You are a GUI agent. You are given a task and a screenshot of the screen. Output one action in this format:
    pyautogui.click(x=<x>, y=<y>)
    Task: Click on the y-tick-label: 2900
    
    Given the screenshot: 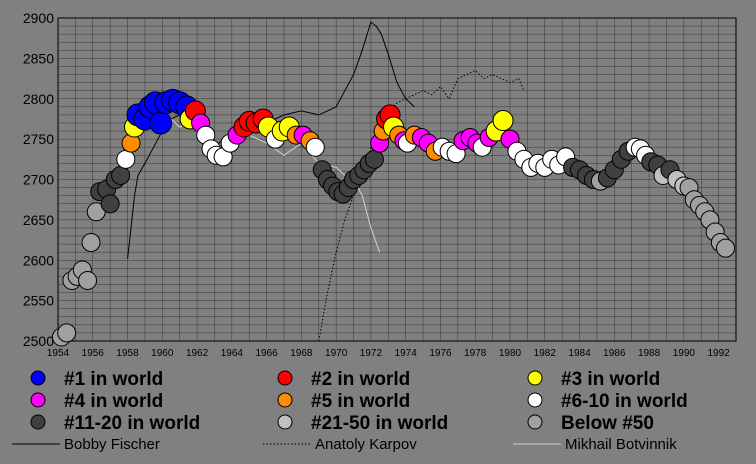 What is the action you would take?
    pyautogui.click(x=38, y=18)
    